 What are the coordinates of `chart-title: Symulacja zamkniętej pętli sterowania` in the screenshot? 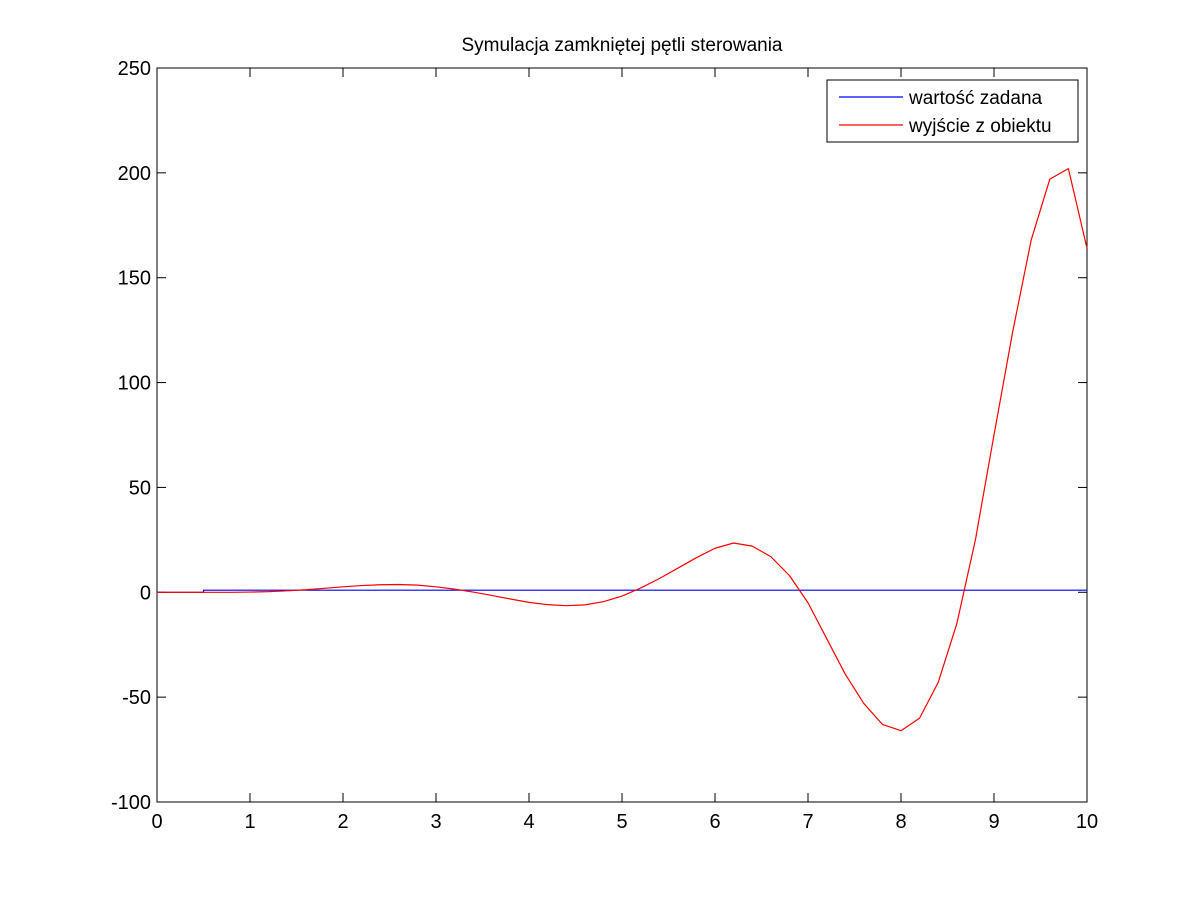 It's located at (621, 45).